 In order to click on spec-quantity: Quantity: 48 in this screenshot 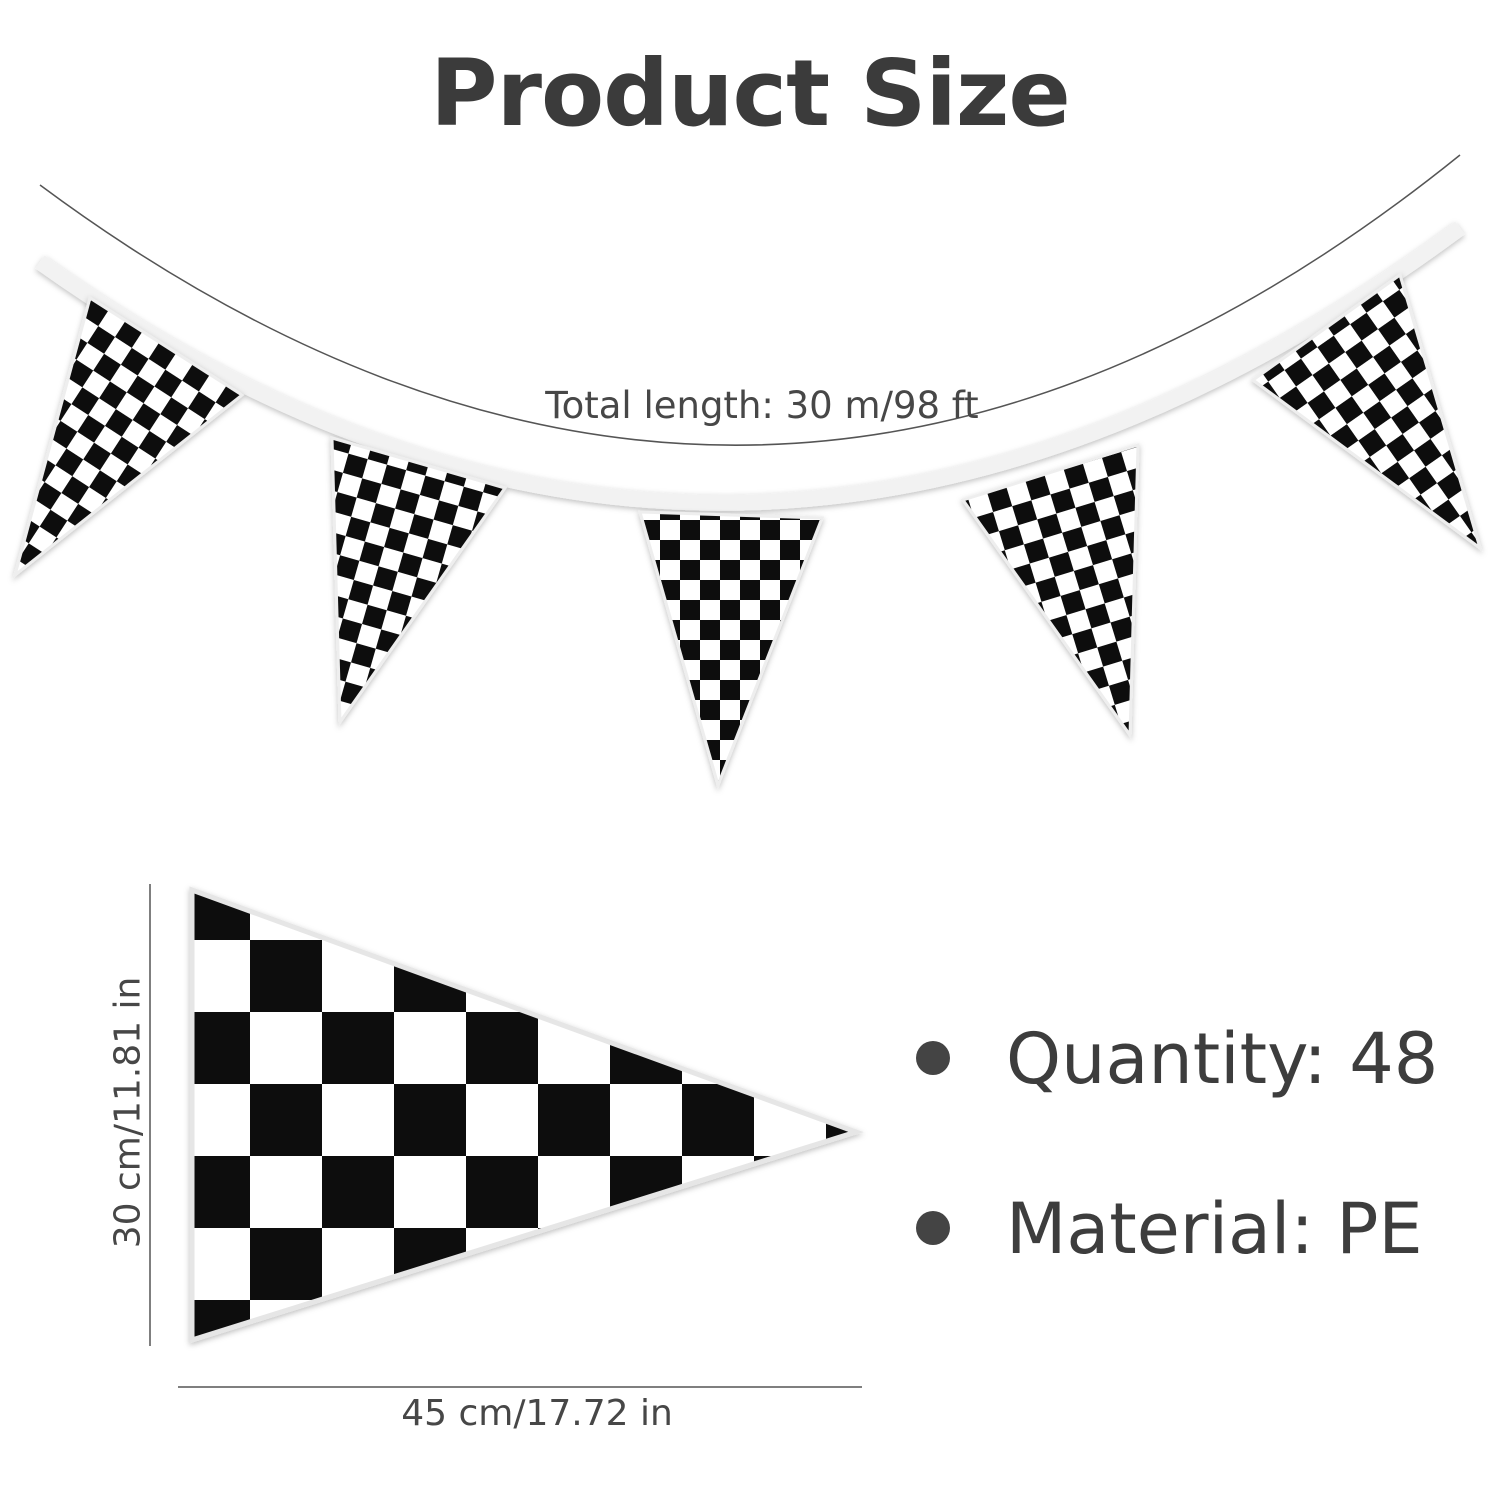, I will do `click(1222, 1059)`.